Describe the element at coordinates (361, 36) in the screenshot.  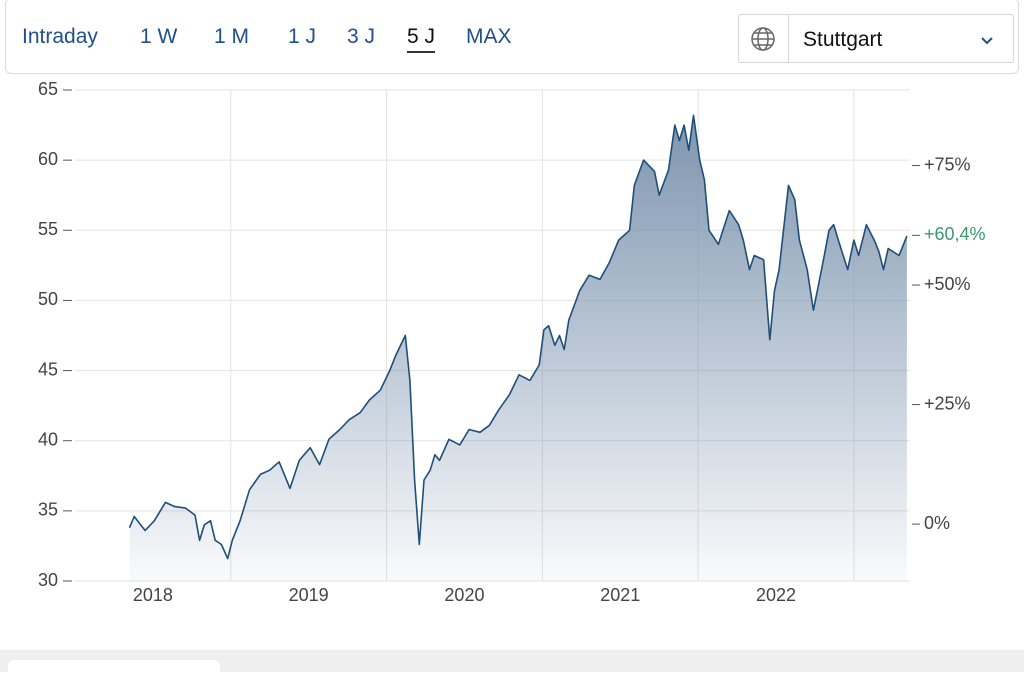
I see `range-tab: 3 J` at that location.